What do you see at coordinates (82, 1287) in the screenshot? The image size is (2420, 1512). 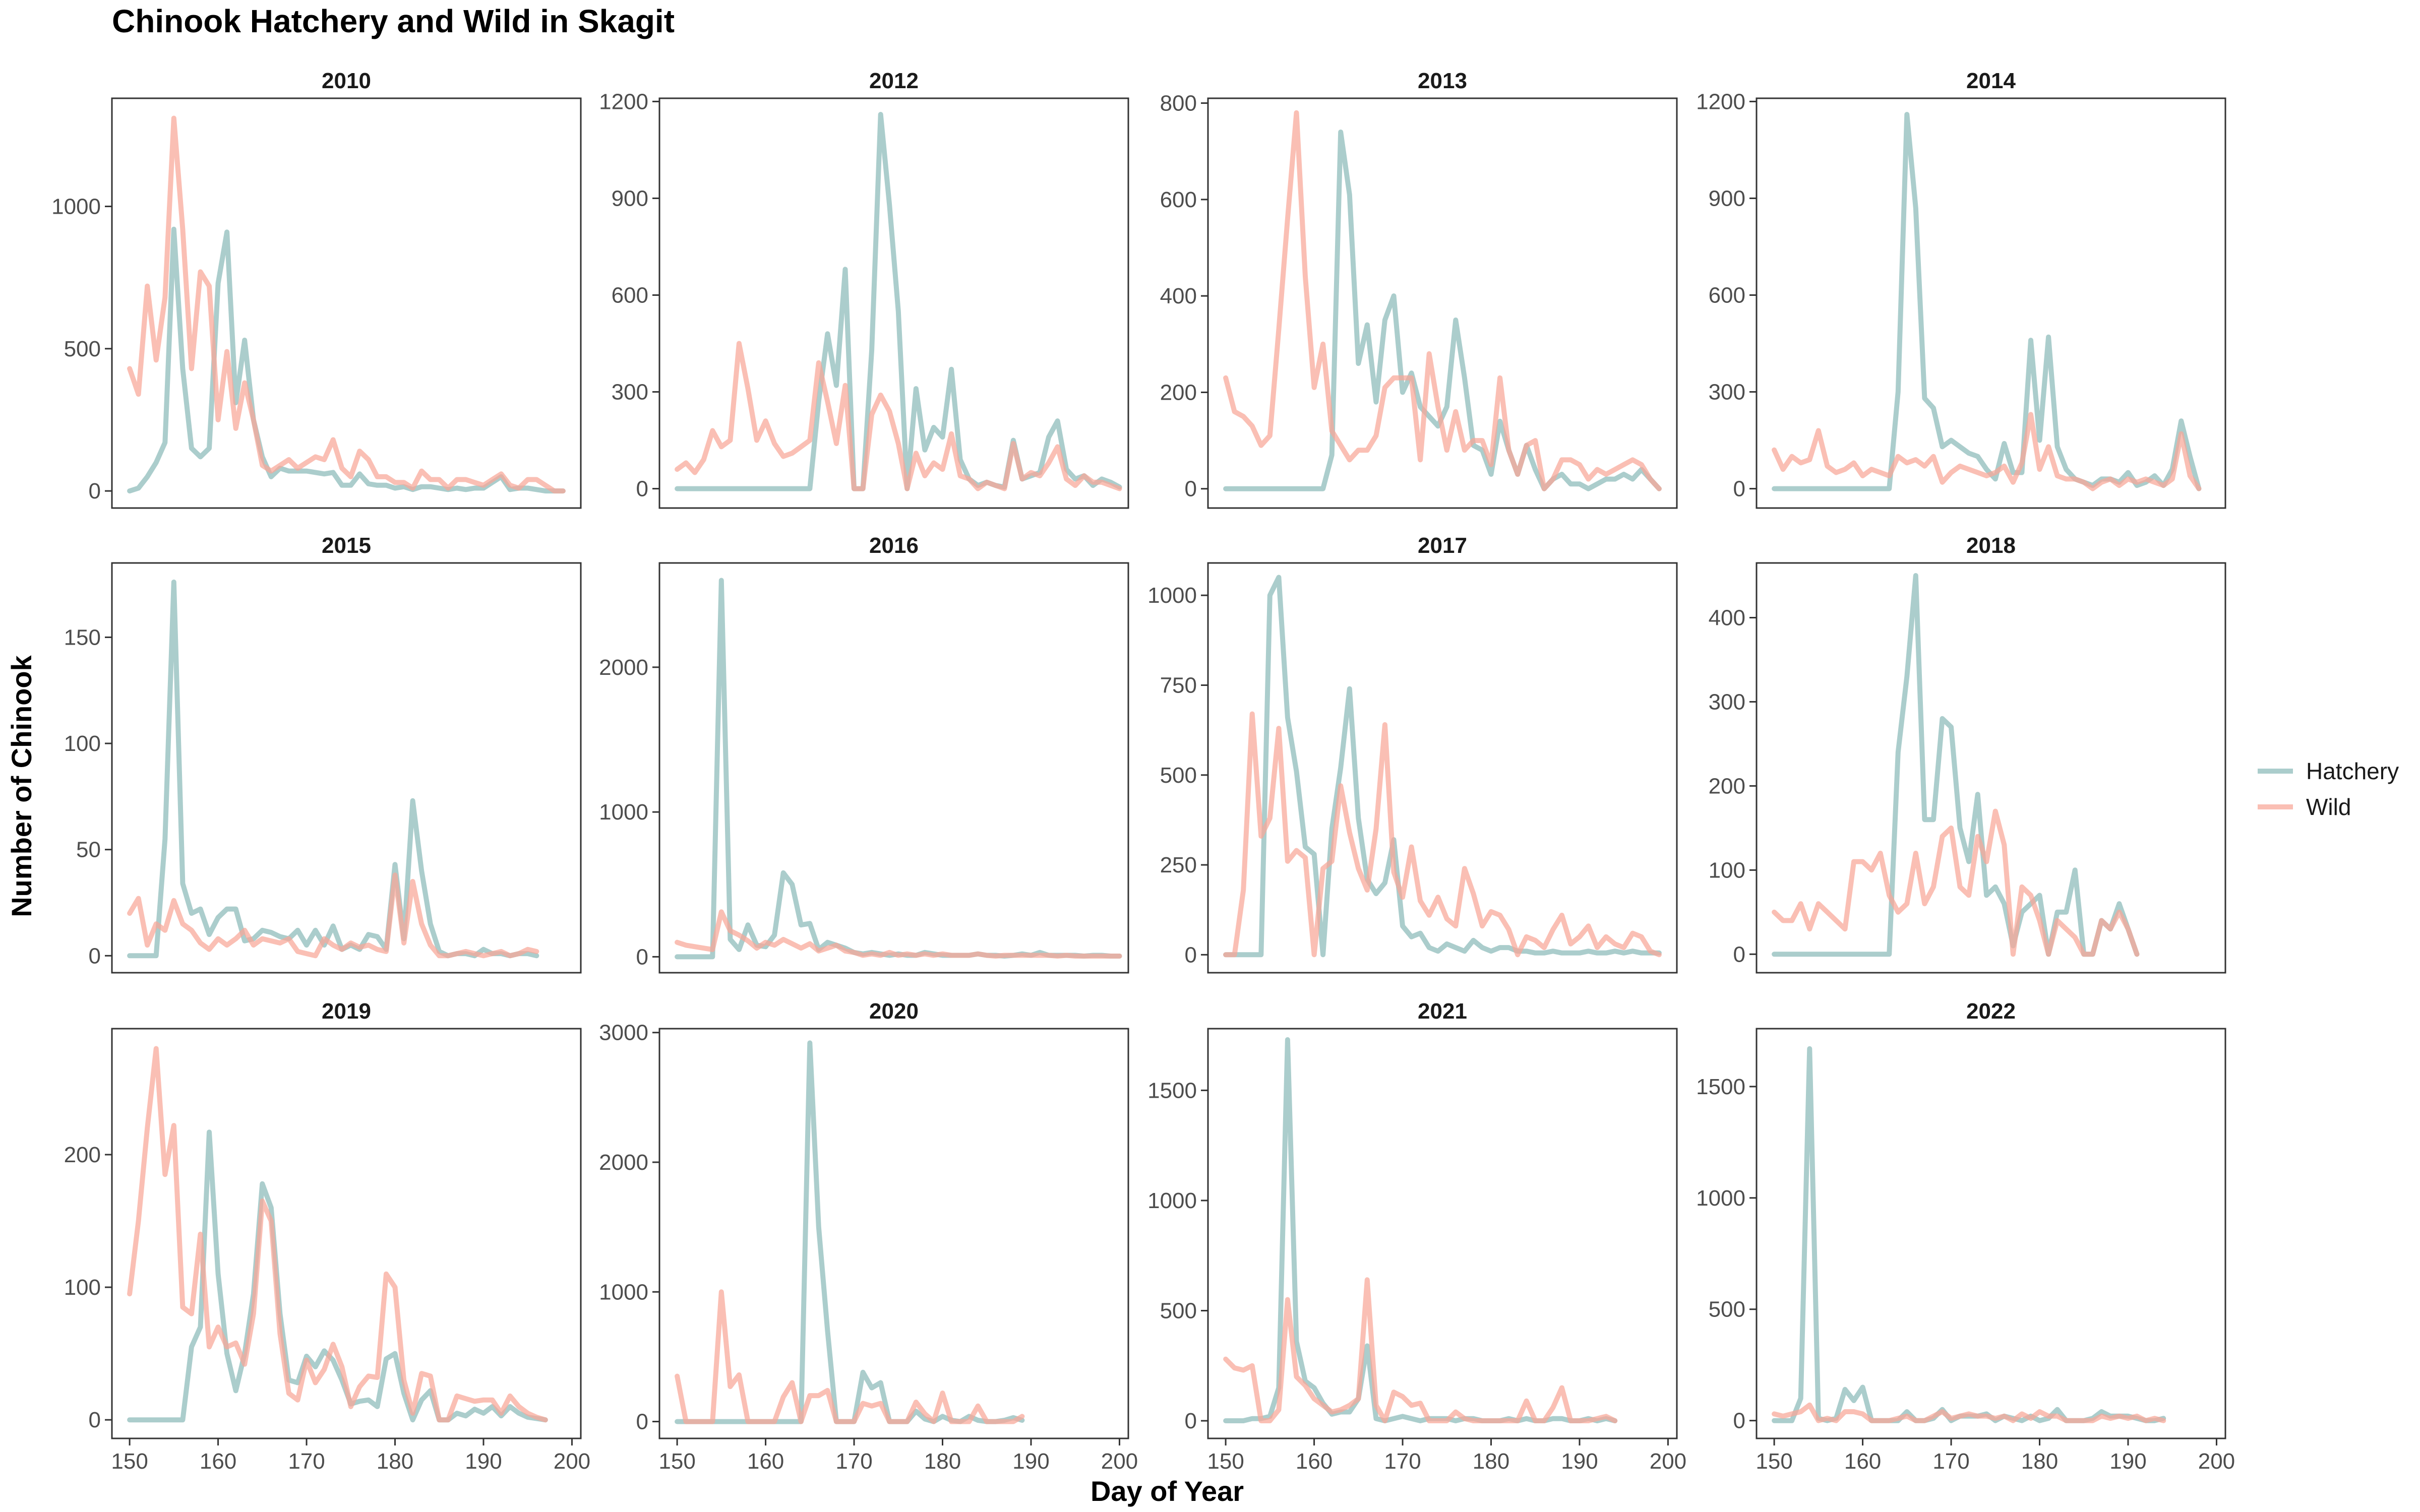 I see `y-tick-label: 100` at bounding box center [82, 1287].